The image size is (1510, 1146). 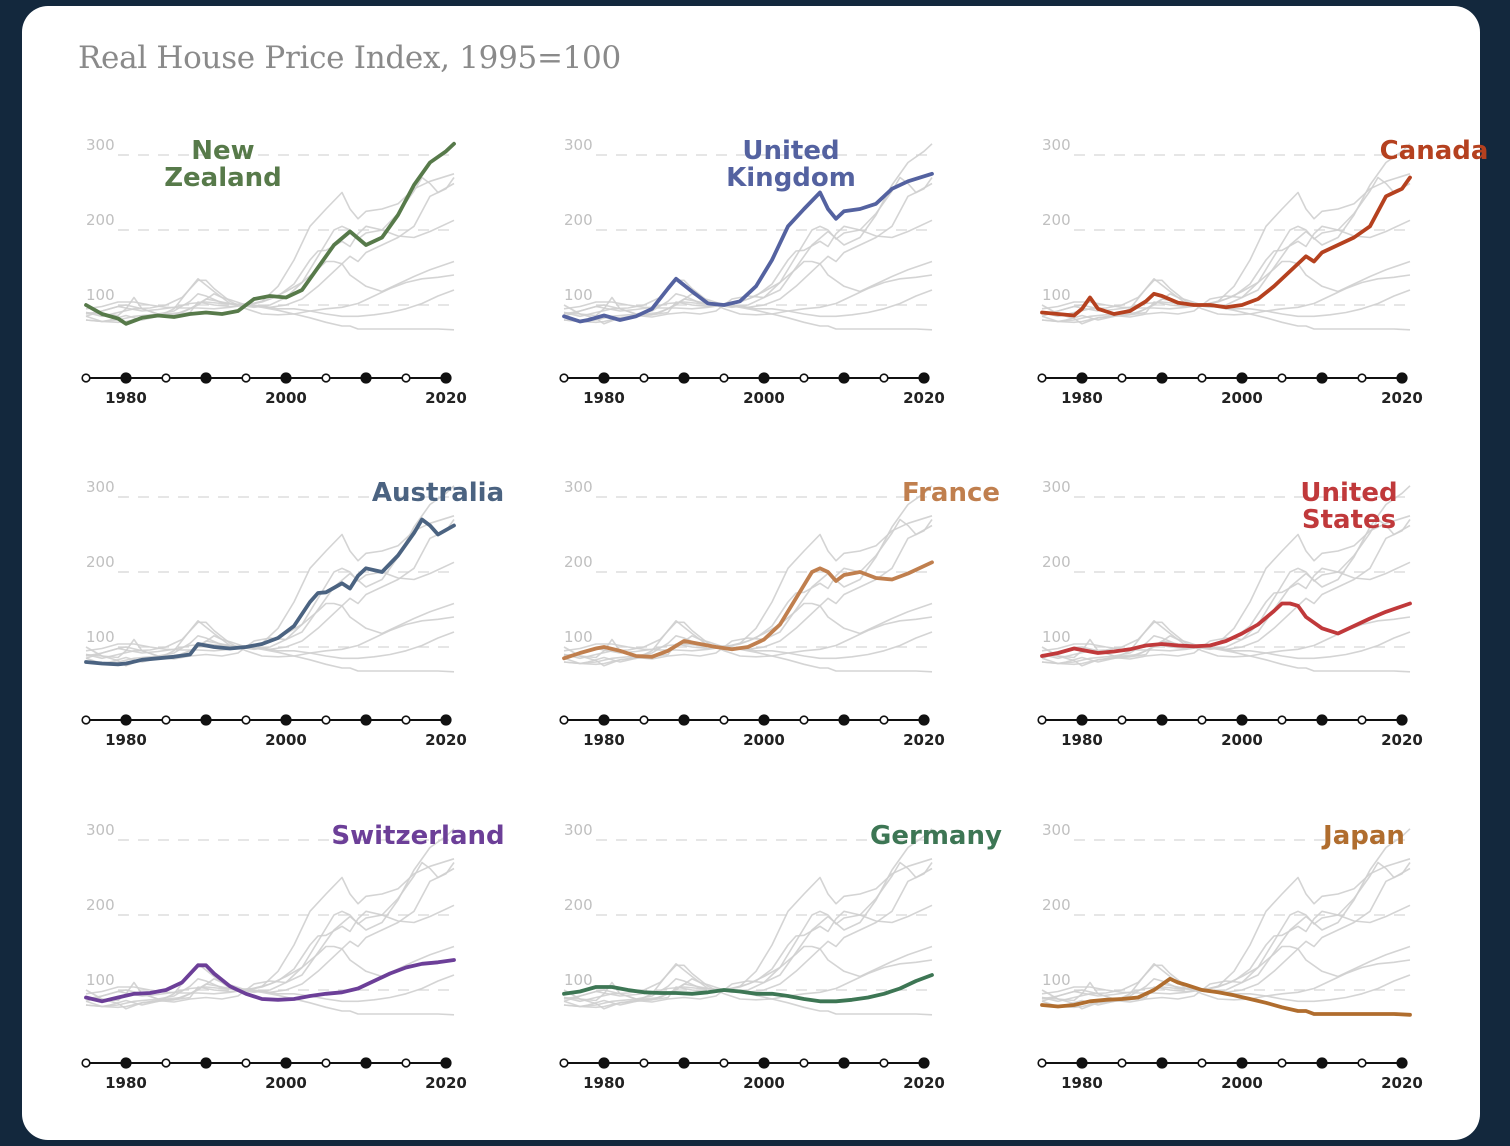 I want to click on timeline-marker-2015, so click(x=406, y=378).